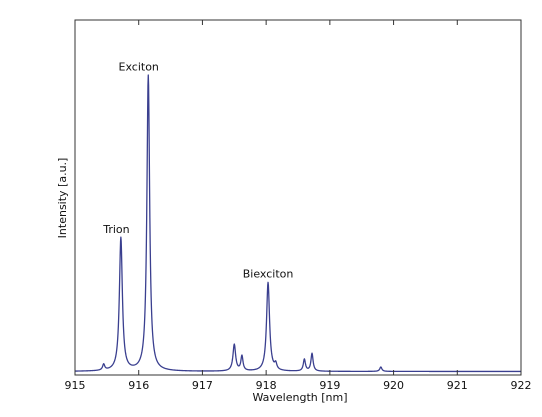 The image size is (542, 417). What do you see at coordinates (393, 385) in the screenshot?
I see `x-tick-label: 920` at bounding box center [393, 385].